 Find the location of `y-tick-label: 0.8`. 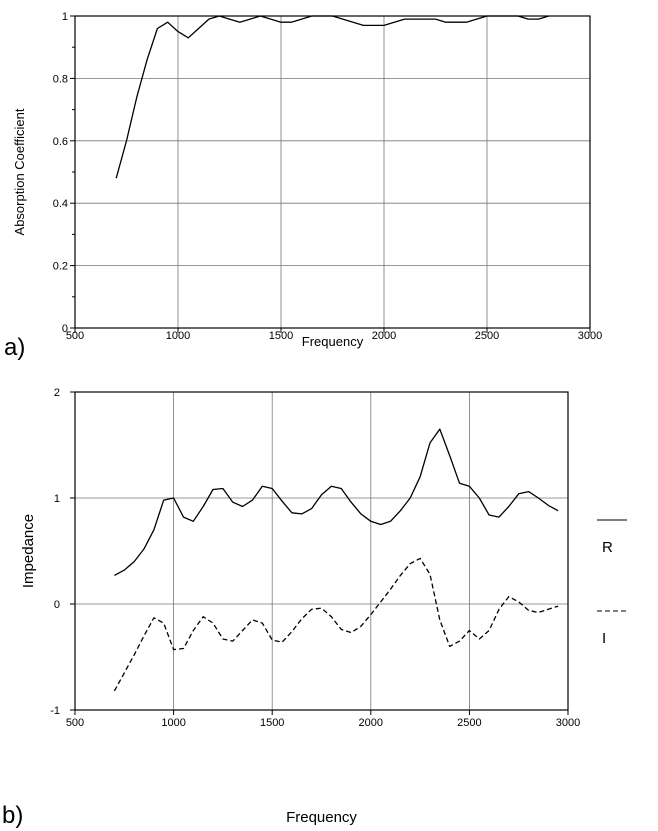

y-tick-label: 0.8 is located at coordinates (60, 79).